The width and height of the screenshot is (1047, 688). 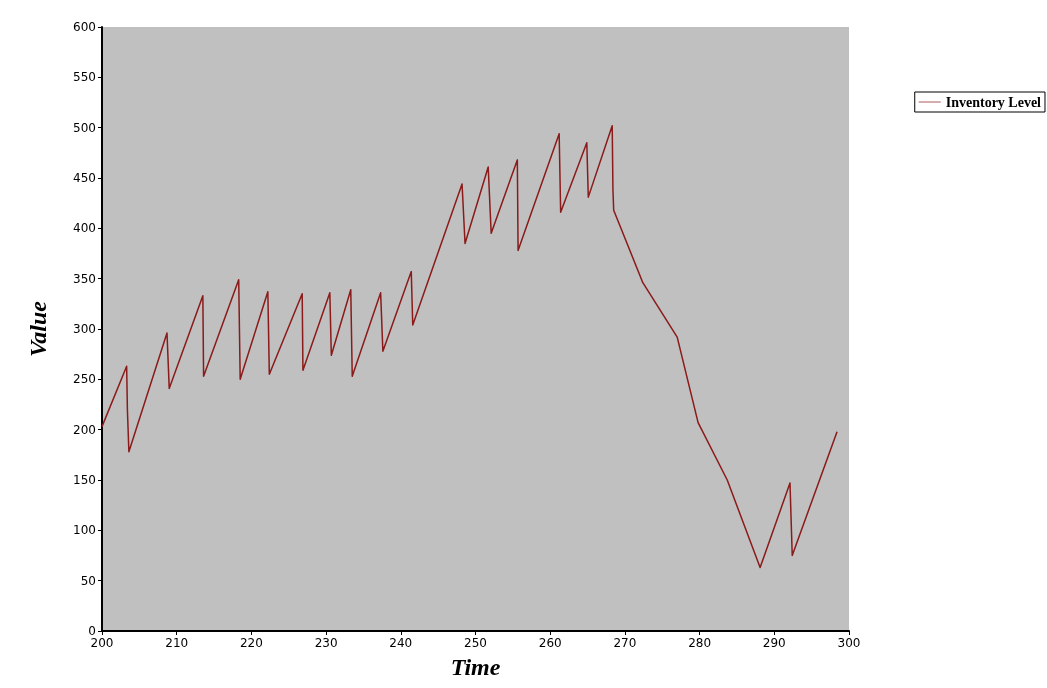 I want to click on y-tick-label: 250, so click(x=84, y=379).